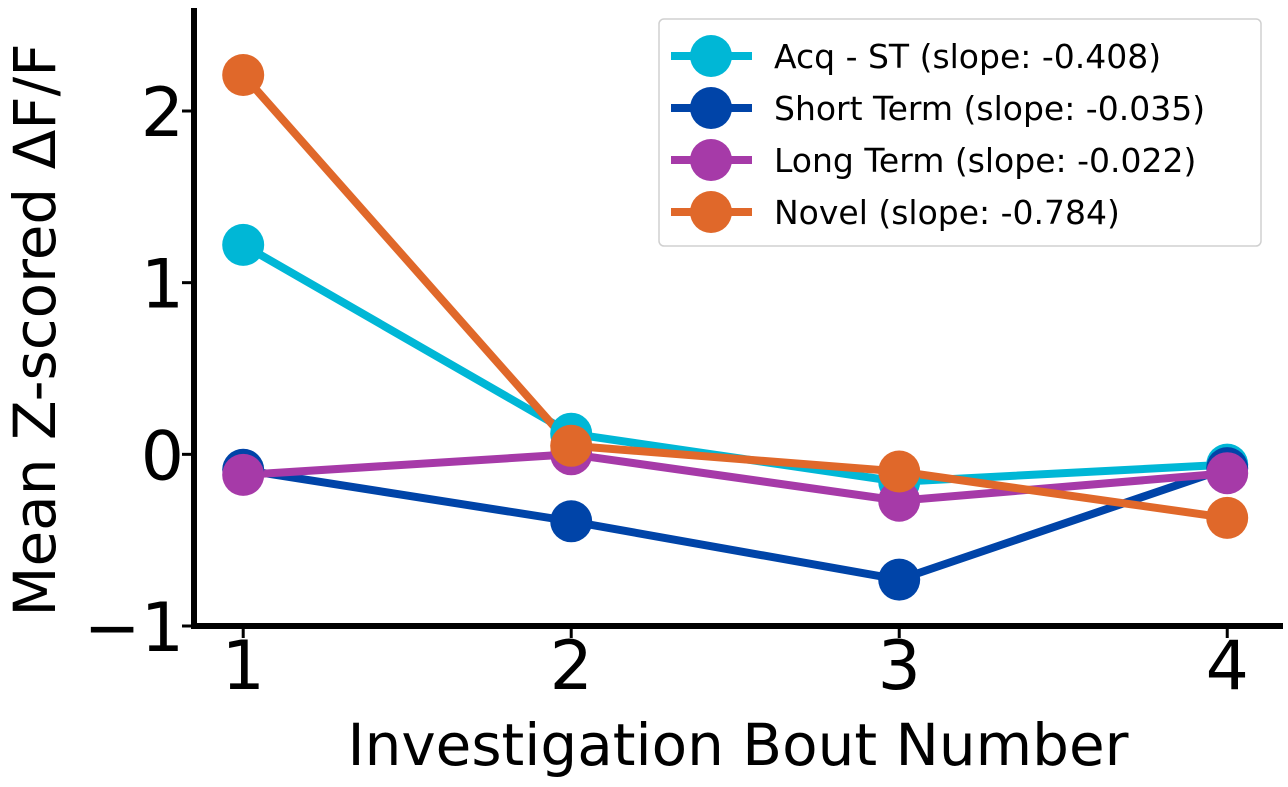 This screenshot has width=1288, height=787. Describe the element at coordinates (162, 285) in the screenshot. I see `y-tick-label: 1` at that location.